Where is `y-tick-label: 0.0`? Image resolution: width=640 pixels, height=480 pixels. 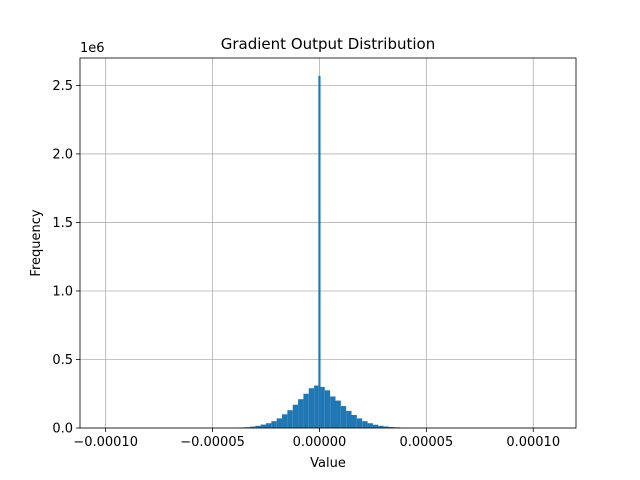
y-tick-label: 0.0 is located at coordinates (62, 429).